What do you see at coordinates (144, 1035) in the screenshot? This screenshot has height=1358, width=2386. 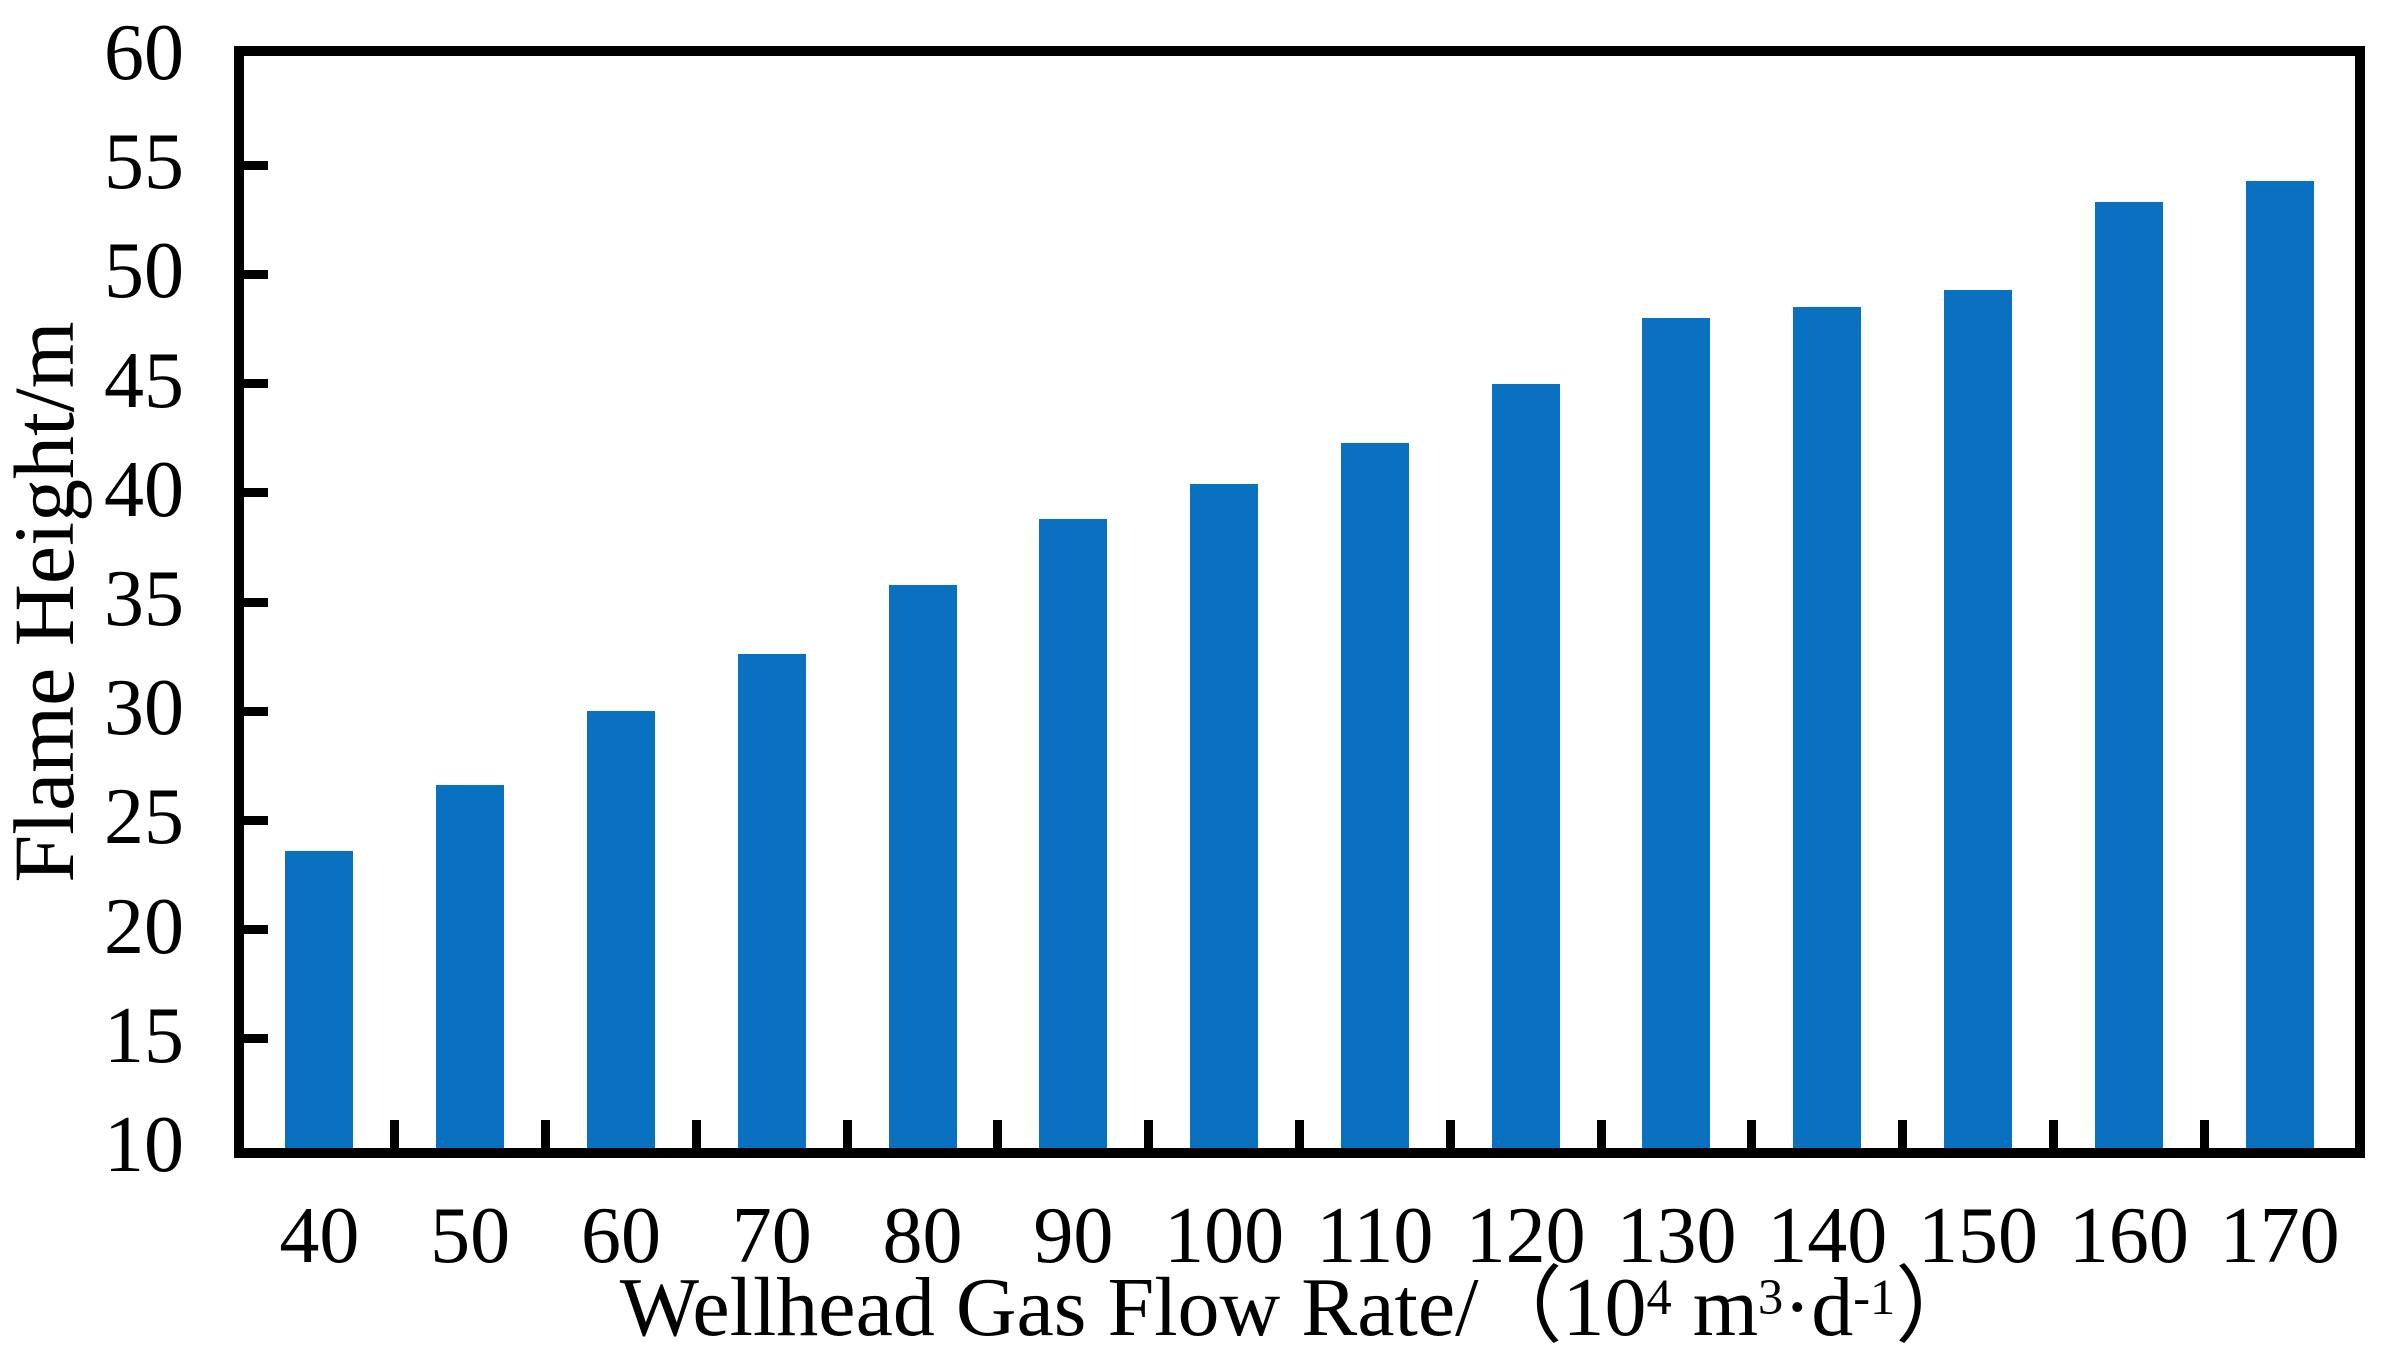 I see `y-tick-label-15: 15` at bounding box center [144, 1035].